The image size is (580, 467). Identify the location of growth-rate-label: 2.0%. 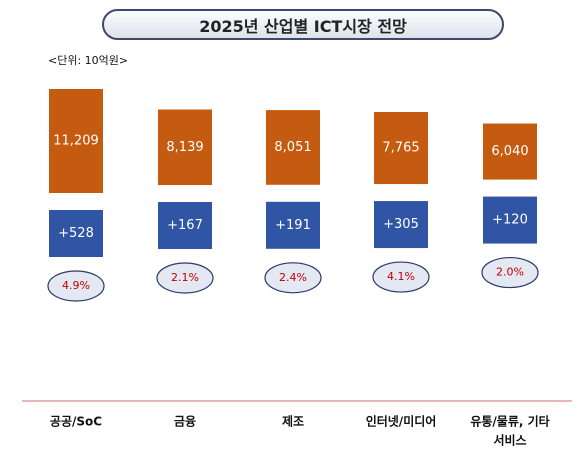
(510, 272).